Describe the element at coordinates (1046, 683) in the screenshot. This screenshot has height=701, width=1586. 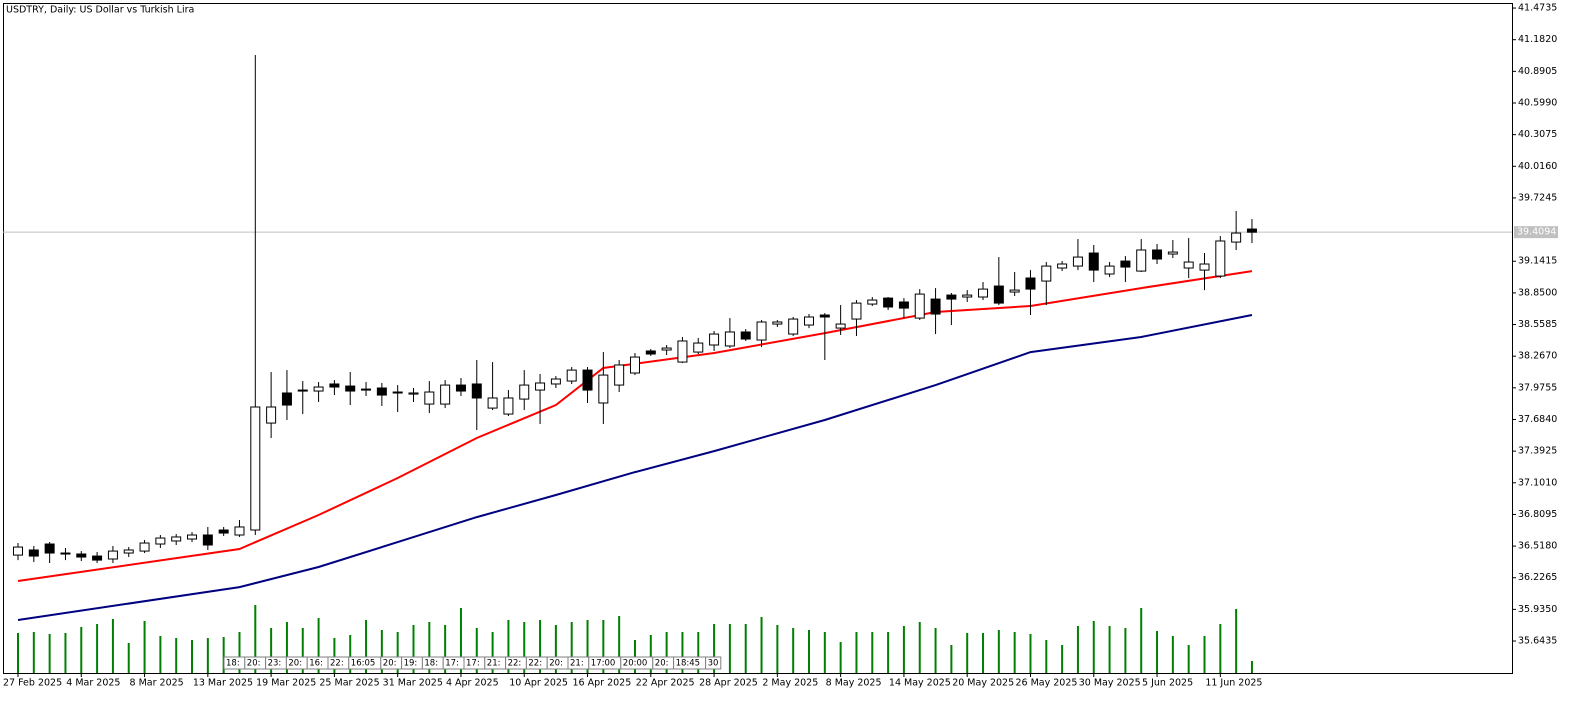
I see `x-tick-label: 26 May 2025` at that location.